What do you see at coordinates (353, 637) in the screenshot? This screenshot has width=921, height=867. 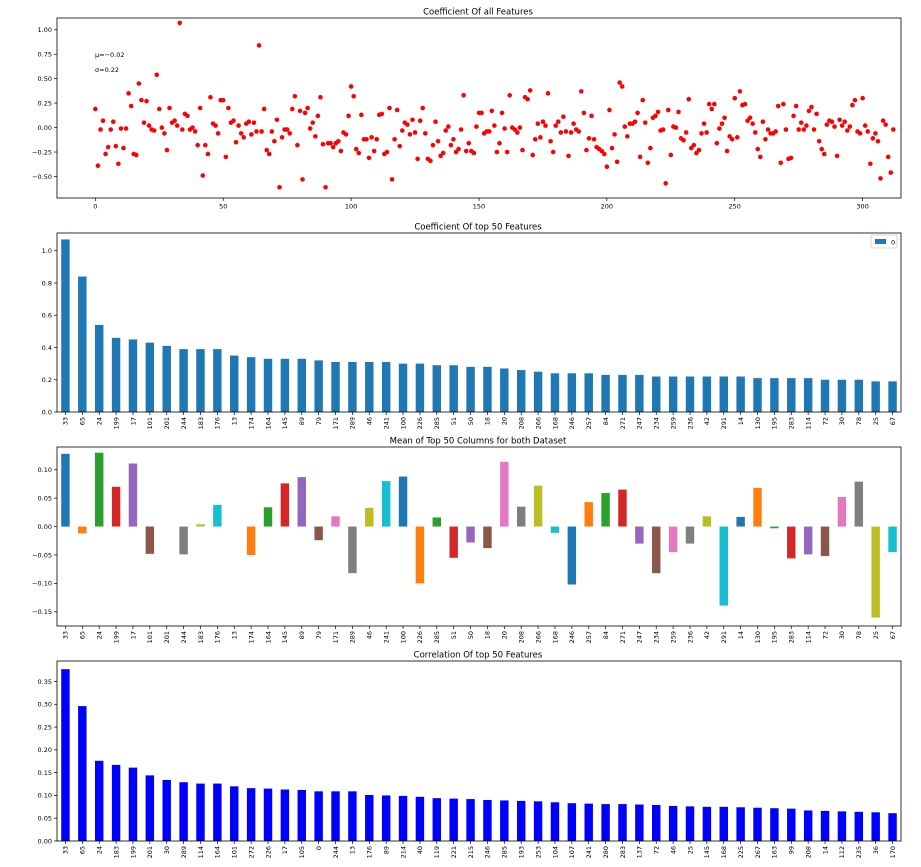 I see `x-tick-label: 289` at bounding box center [353, 637].